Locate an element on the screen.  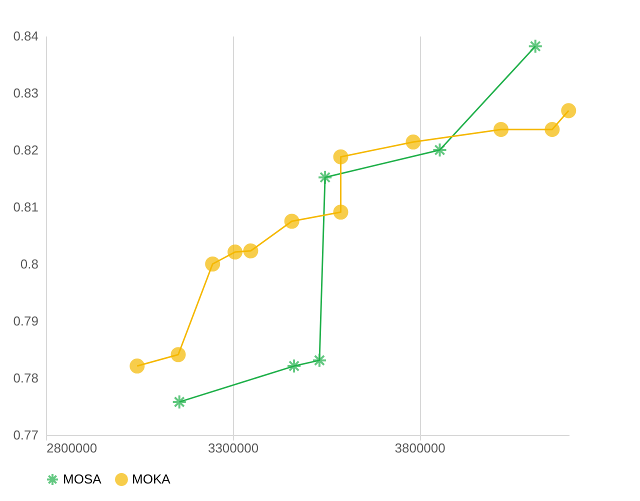
legend-label: MOSA is located at coordinates (82, 479).